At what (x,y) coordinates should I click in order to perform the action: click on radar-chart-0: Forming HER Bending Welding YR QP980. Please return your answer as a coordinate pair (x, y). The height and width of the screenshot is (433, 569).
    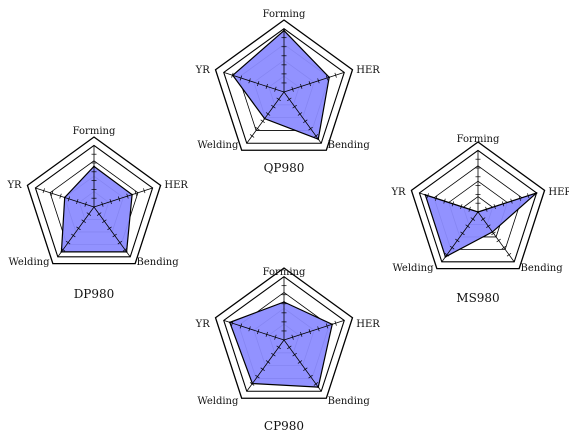
    Looking at the image, I should click on (288, 92).